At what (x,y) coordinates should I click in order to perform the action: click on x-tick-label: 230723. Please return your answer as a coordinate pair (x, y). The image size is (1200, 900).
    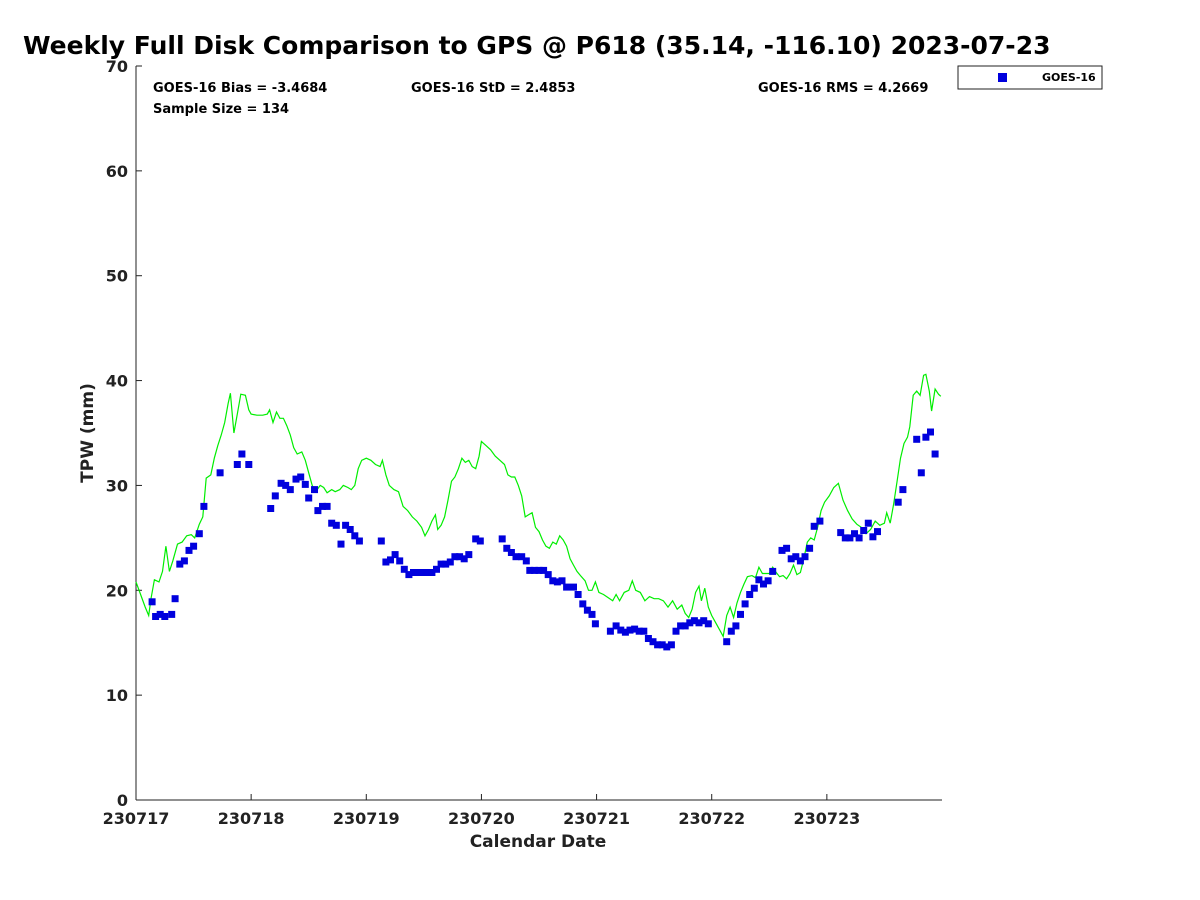
    Looking at the image, I should click on (826, 818).